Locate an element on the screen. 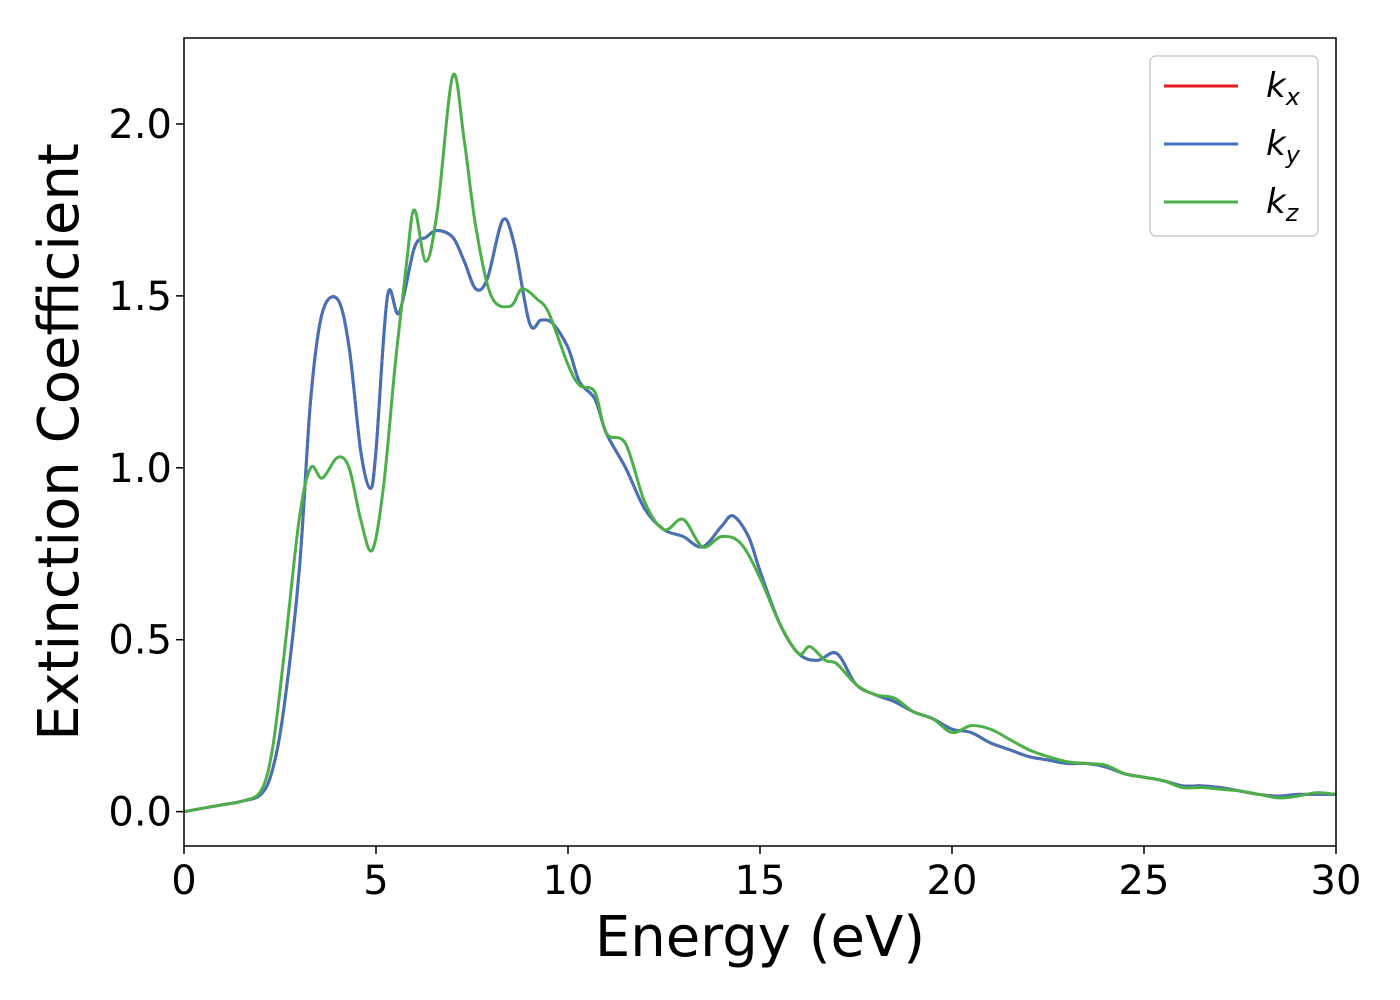 The height and width of the screenshot is (1000, 1400). legend-box is located at coordinates (1234, 146).